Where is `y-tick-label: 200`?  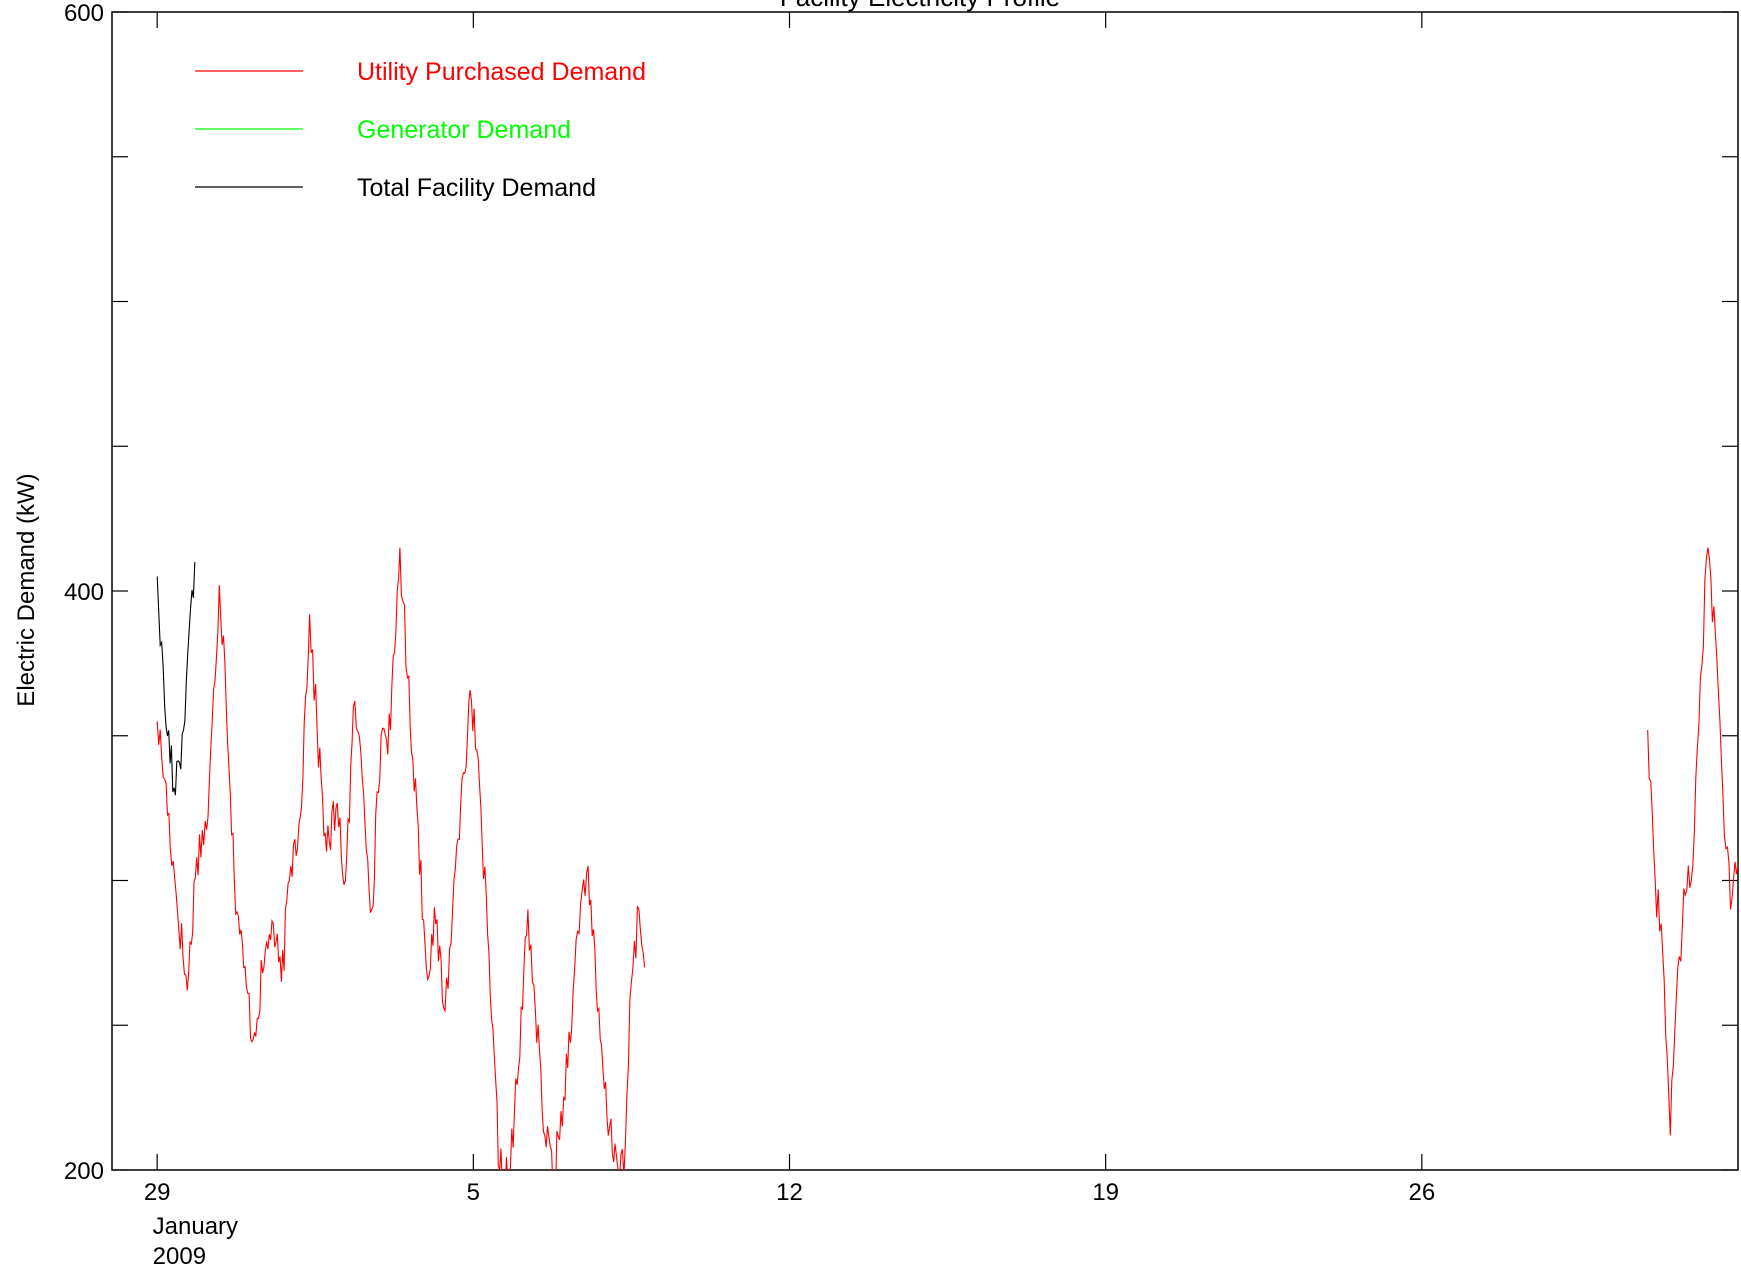 y-tick-label: 200 is located at coordinates (84, 1171).